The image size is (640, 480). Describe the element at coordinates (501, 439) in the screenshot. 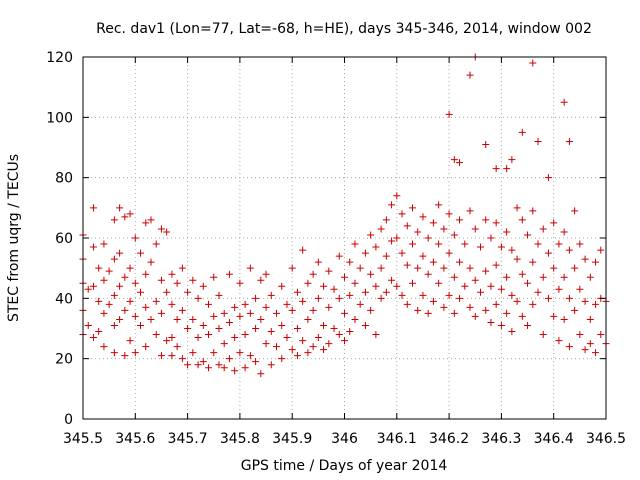

I see `x-tick-label: 346.3` at that location.